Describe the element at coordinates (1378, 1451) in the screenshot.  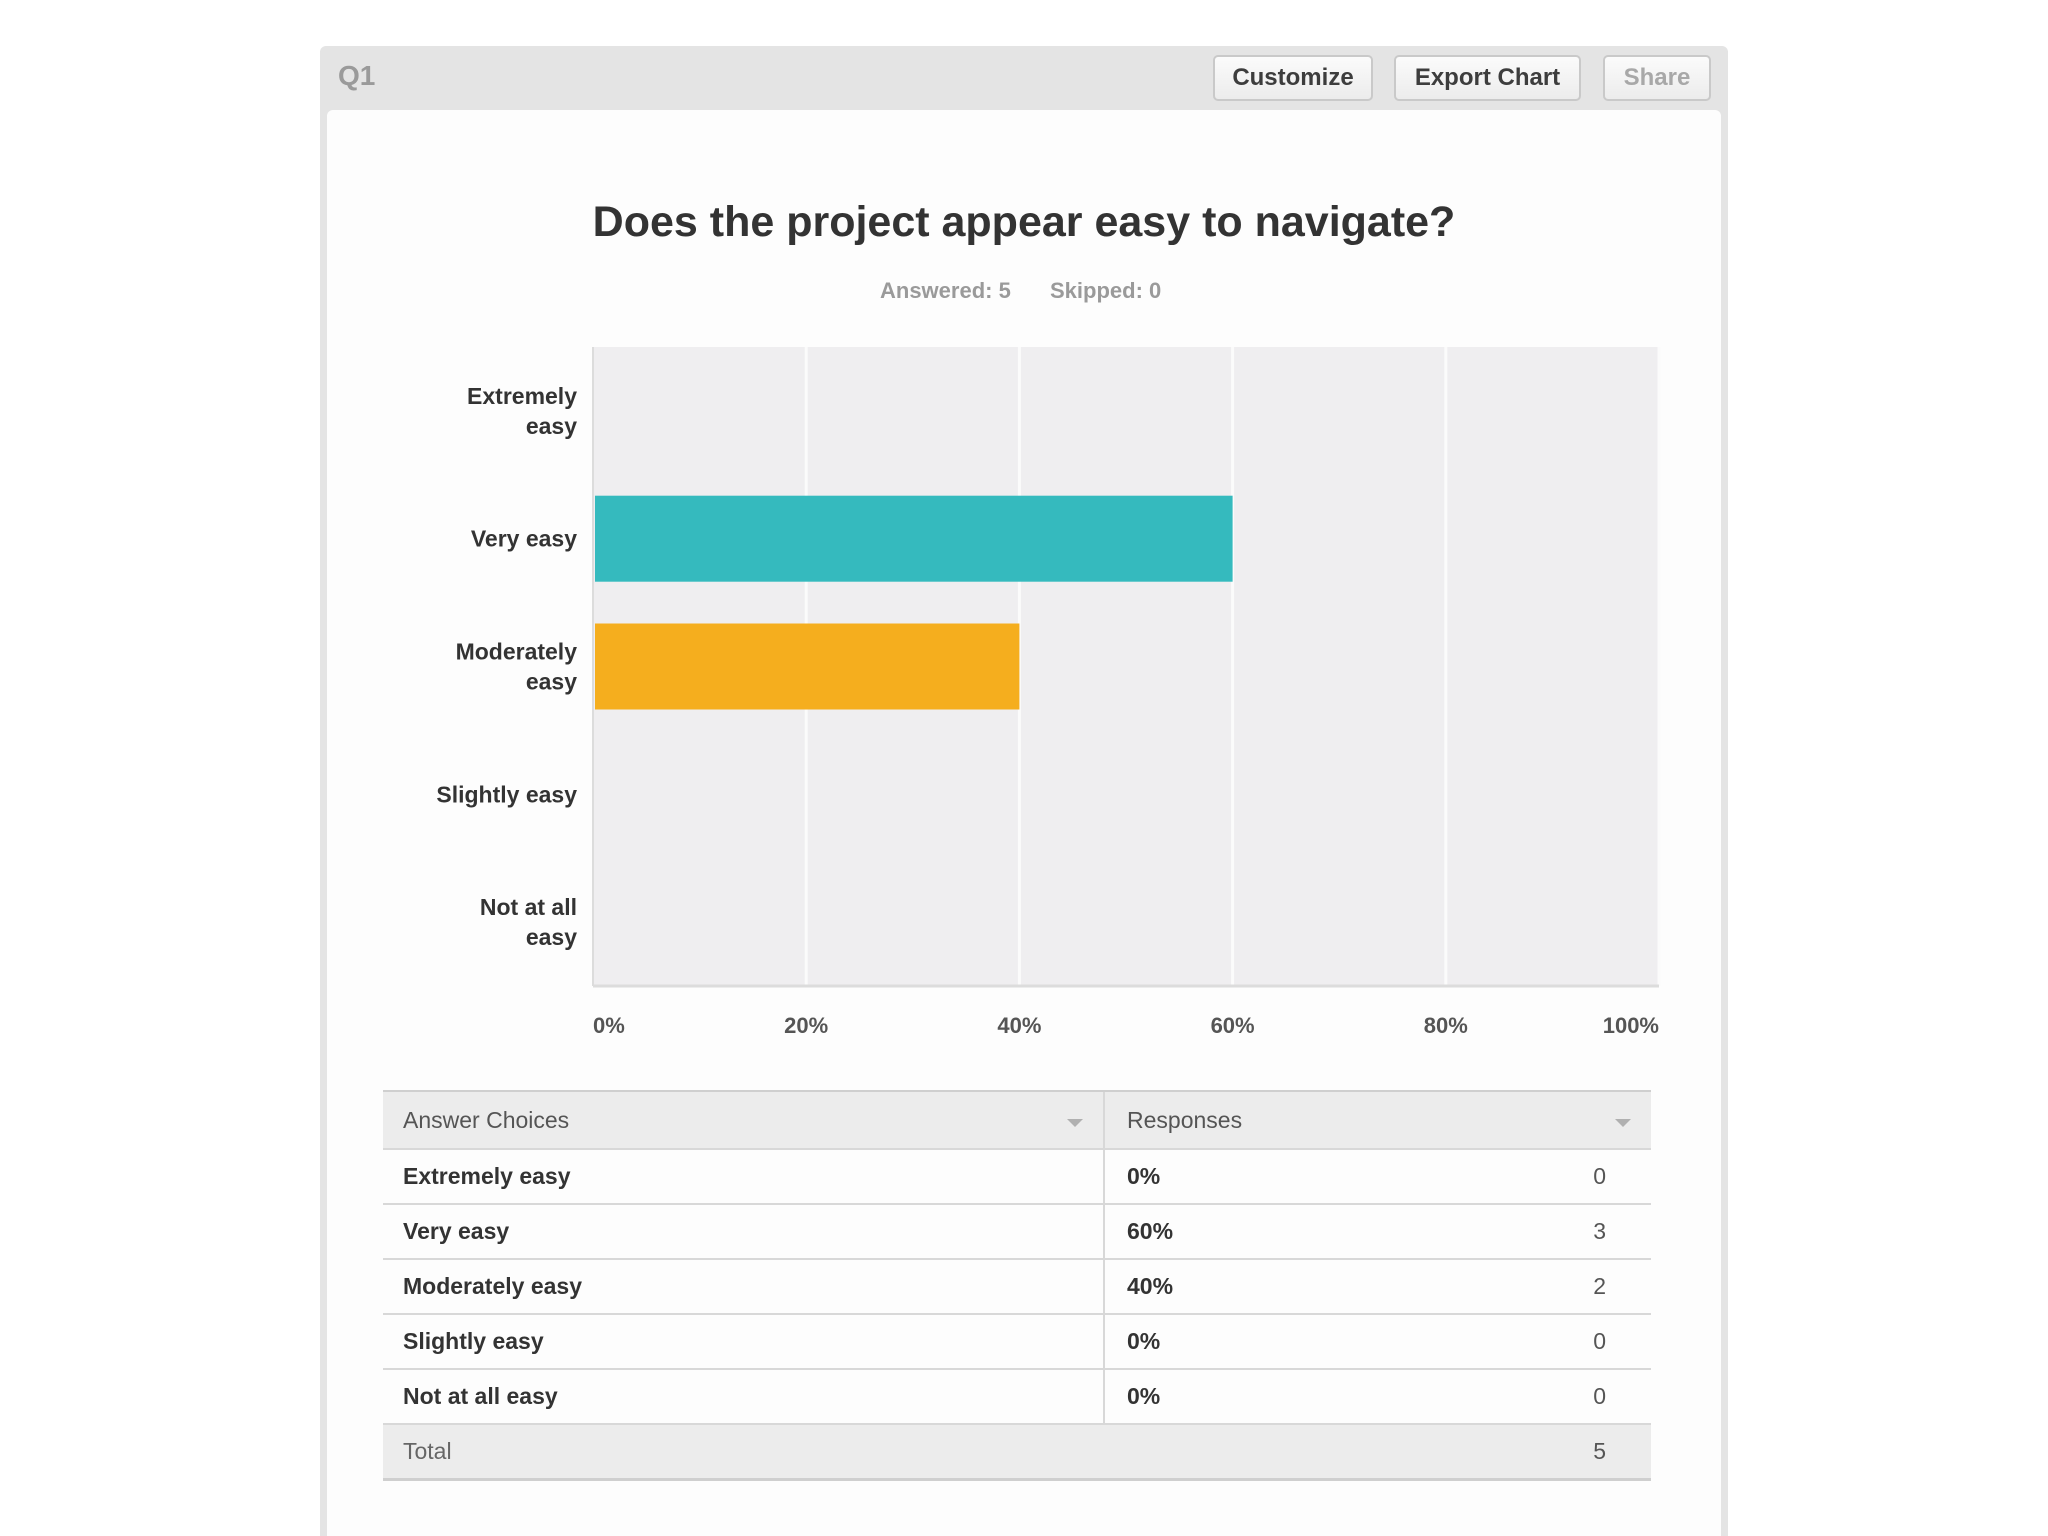
I see `total-cell: 5` at that location.